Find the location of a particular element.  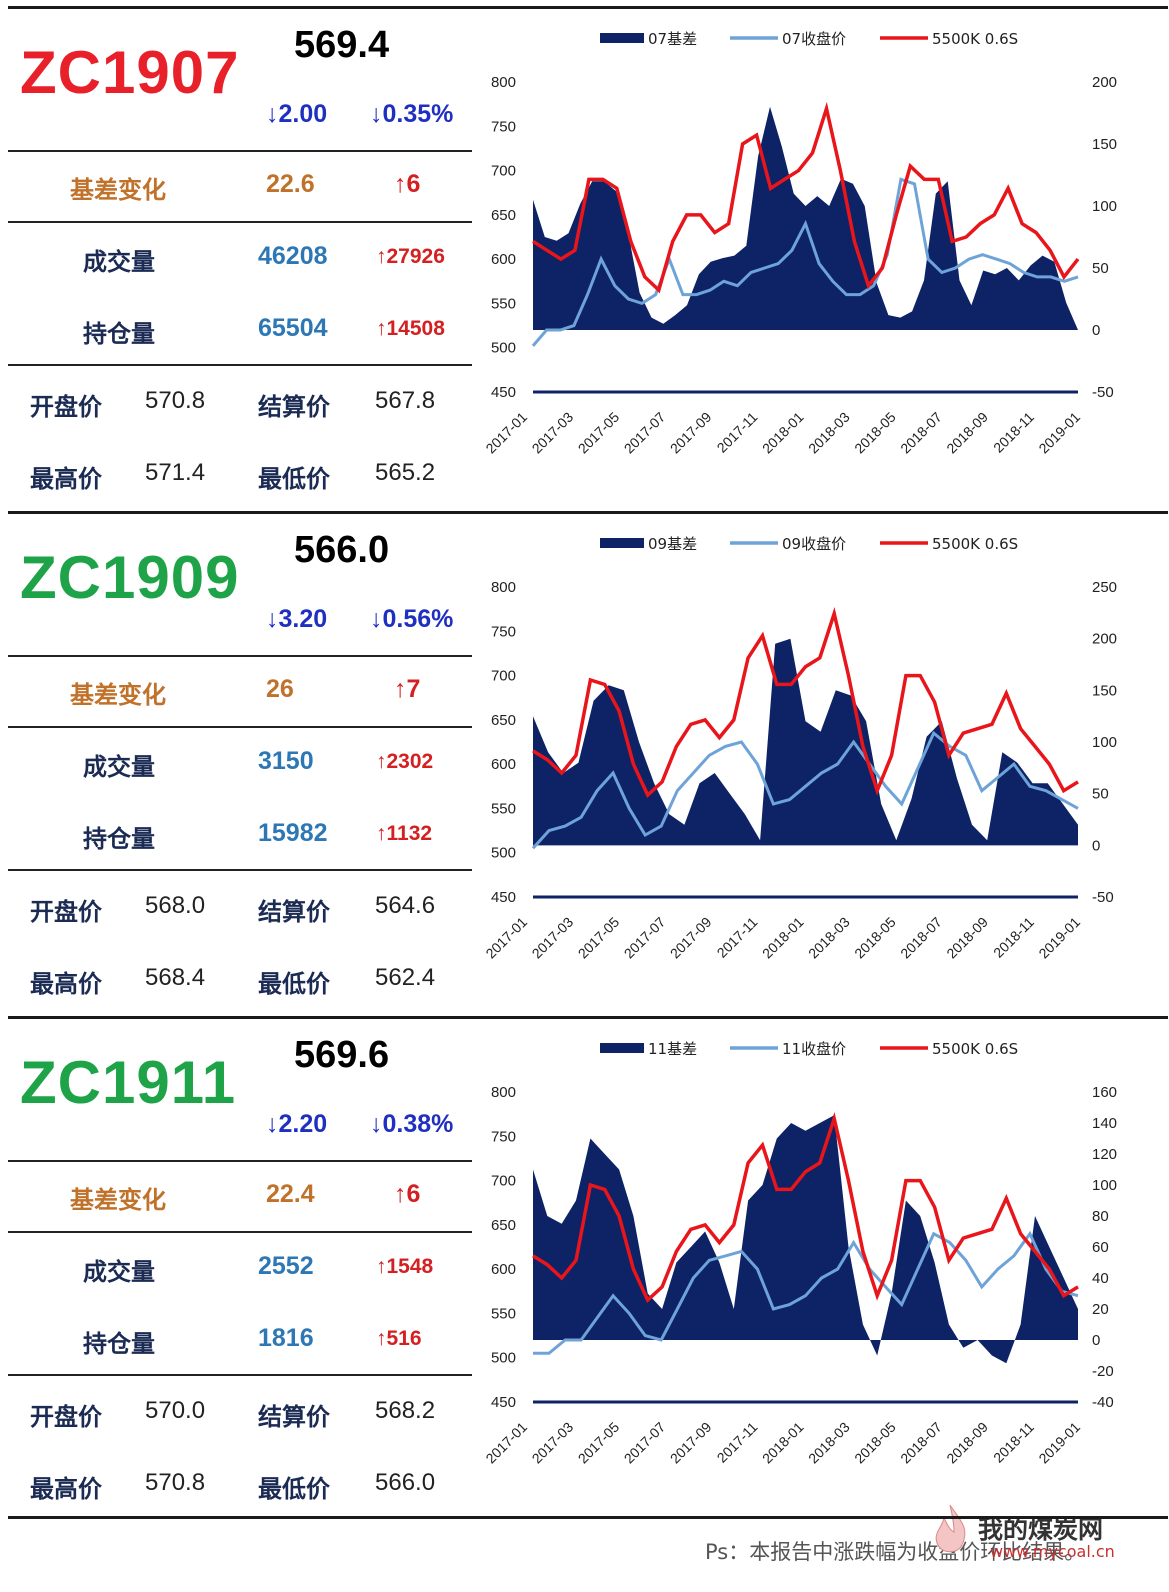

y-right-tick-label: 40 is located at coordinates (1100, 1278).